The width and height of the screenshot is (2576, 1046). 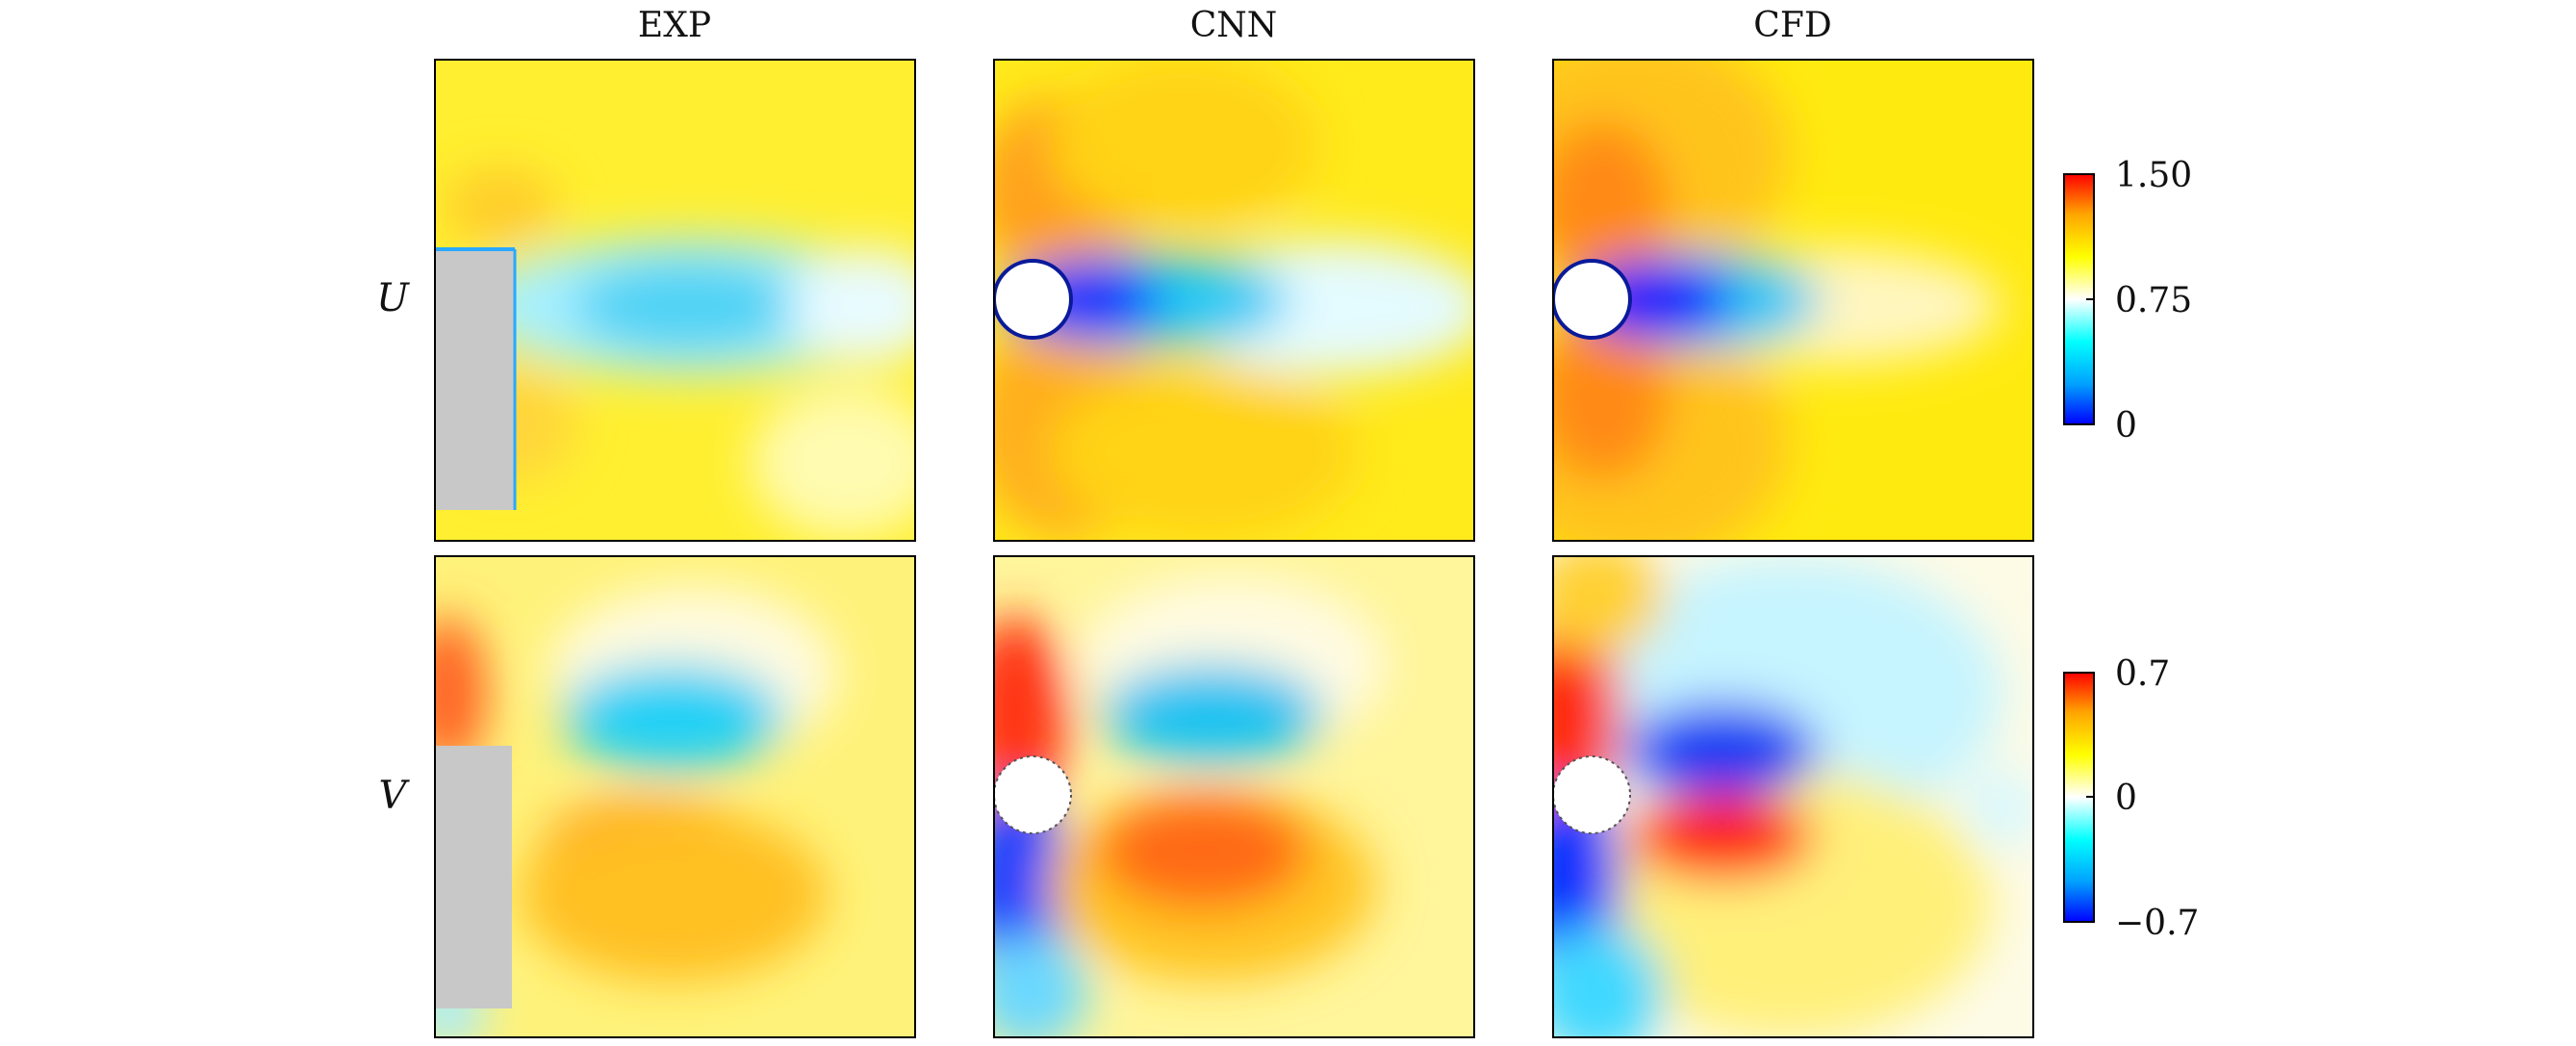 What do you see at coordinates (2142, 674) in the screenshot?
I see `colorbar-tick-label: 0.7` at bounding box center [2142, 674].